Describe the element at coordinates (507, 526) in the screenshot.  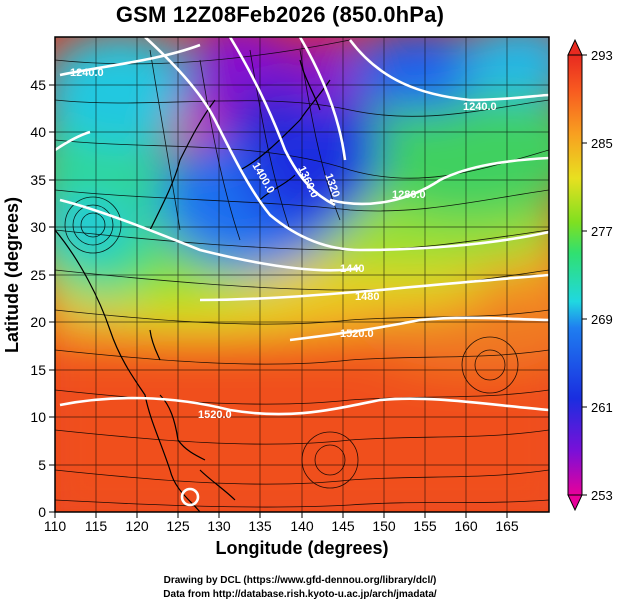
I see `x-tick-label: 165` at that location.